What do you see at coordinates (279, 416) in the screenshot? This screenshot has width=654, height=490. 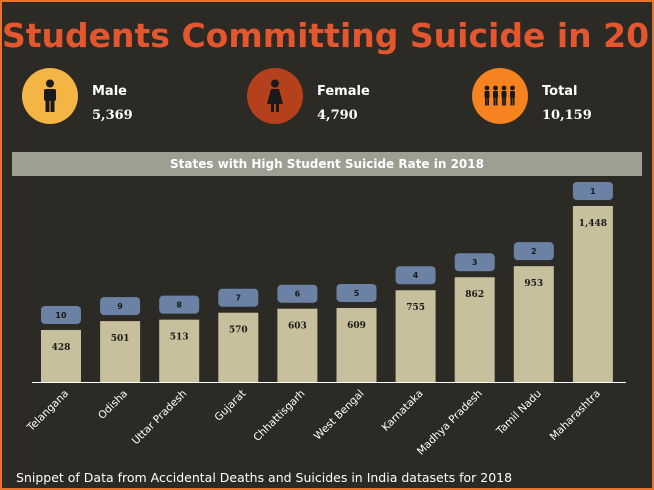 I see `x-tick-label: Chhattisgarh` at bounding box center [279, 416].